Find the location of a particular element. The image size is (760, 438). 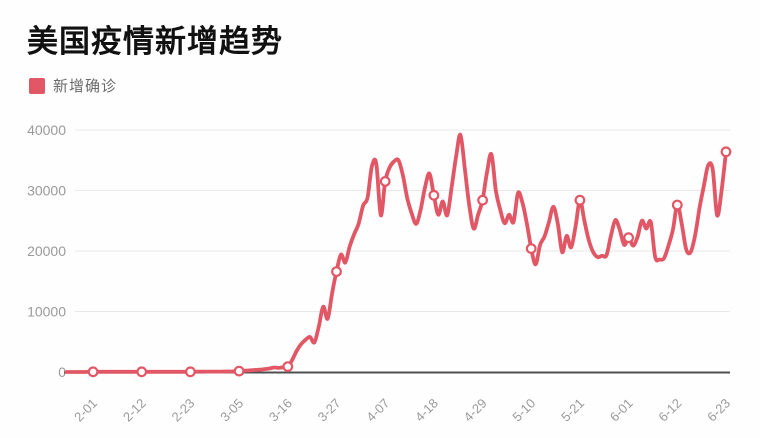

x-axis-label: 6-23 is located at coordinates (718, 410).